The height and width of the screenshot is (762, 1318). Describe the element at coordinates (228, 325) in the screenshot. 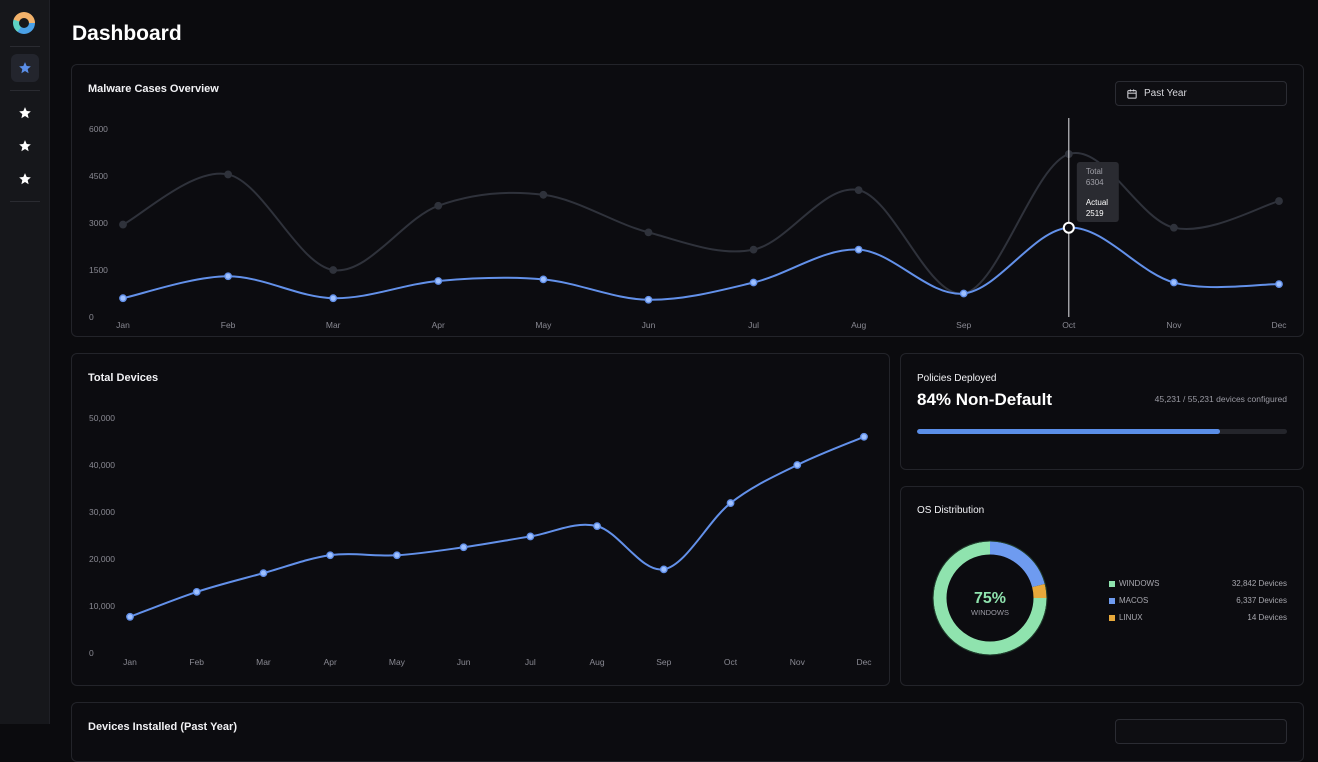

I see `x-tick-label: Feb` at that location.